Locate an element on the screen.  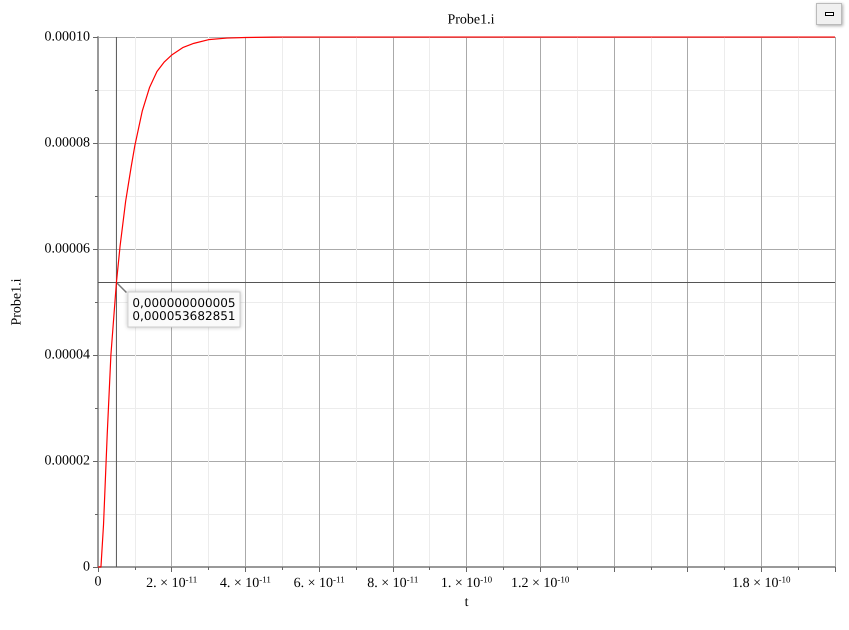
y-tick-label: 0.00004 is located at coordinates (67, 355).